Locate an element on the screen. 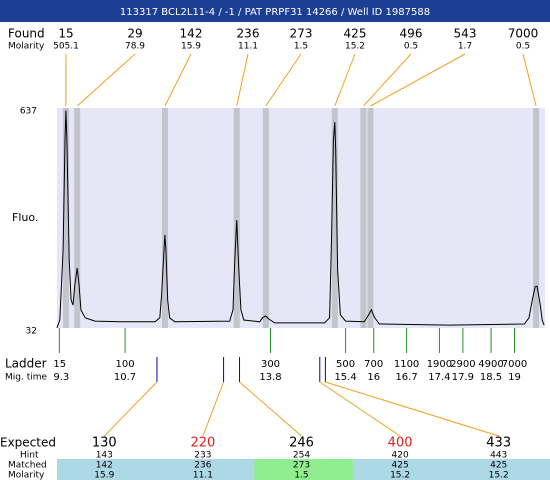 This screenshot has height=480, width=550. found-size: 29 is located at coordinates (134, 34).